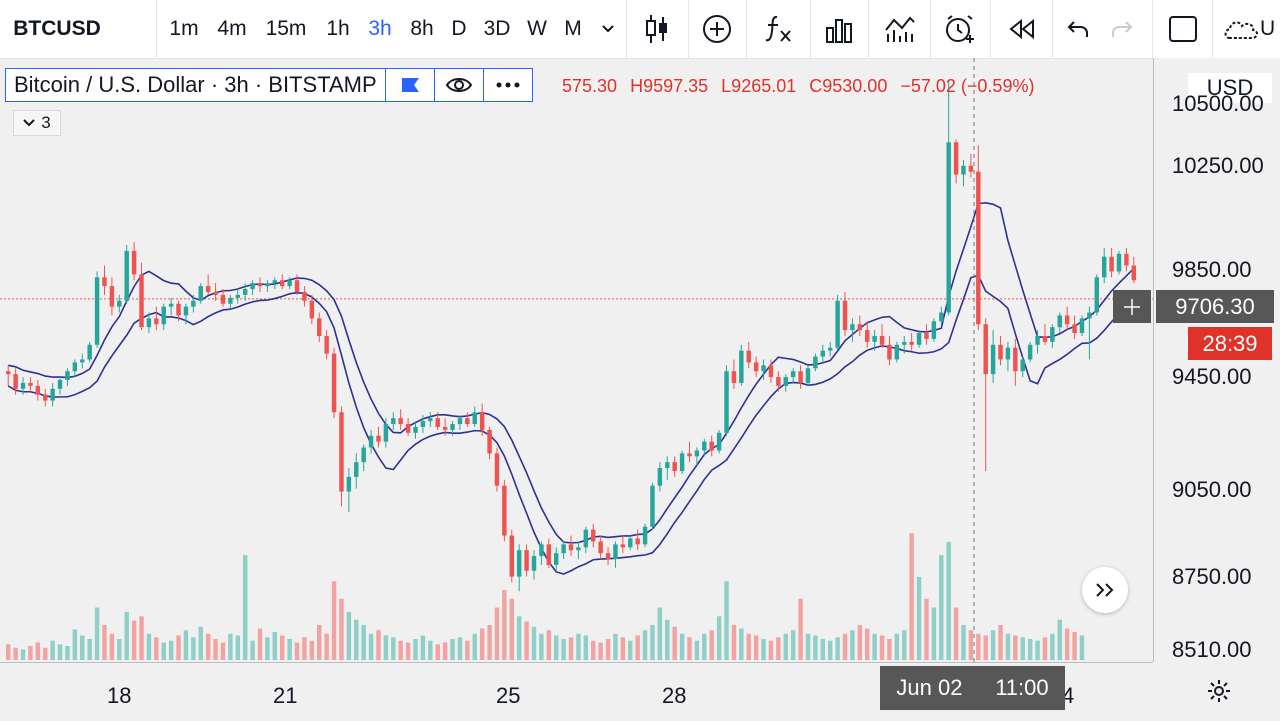 This screenshot has width=1280, height=721. What do you see at coordinates (57, 29) in the screenshot?
I see `symbol-search-button: BTCUSD` at bounding box center [57, 29].